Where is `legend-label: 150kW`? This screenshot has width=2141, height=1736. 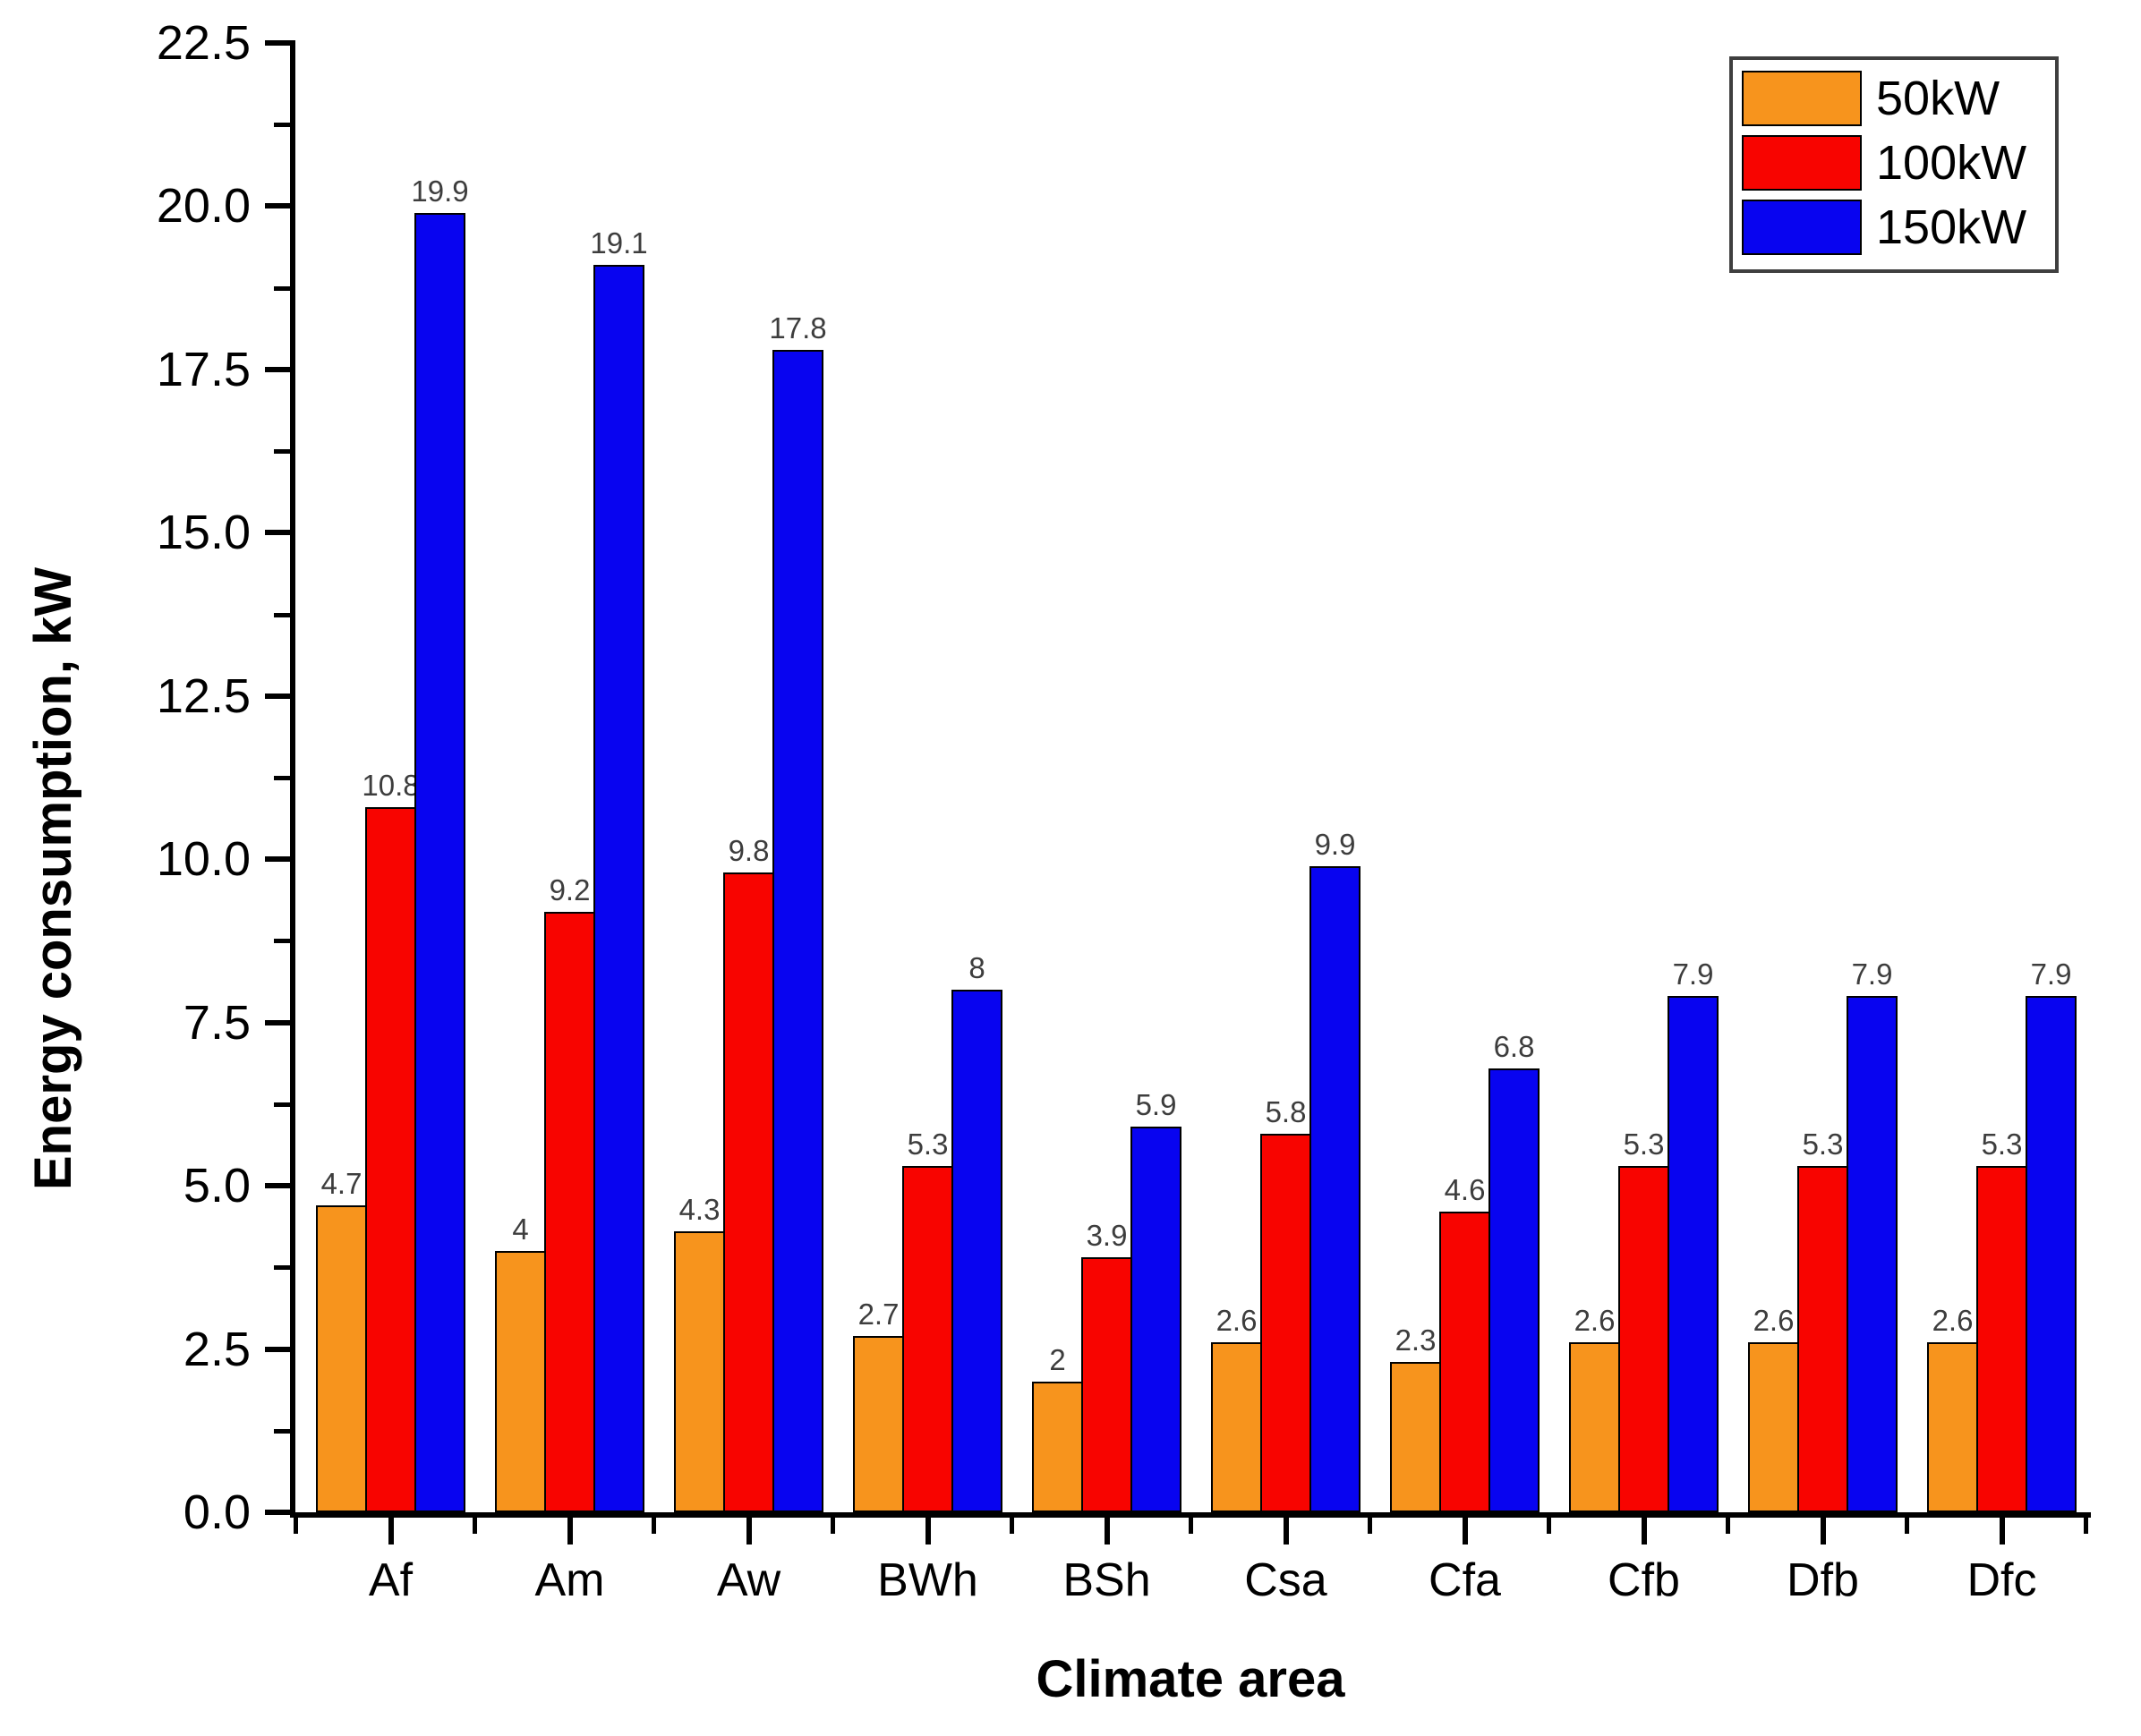 legend-label: 150kW is located at coordinates (1952, 227).